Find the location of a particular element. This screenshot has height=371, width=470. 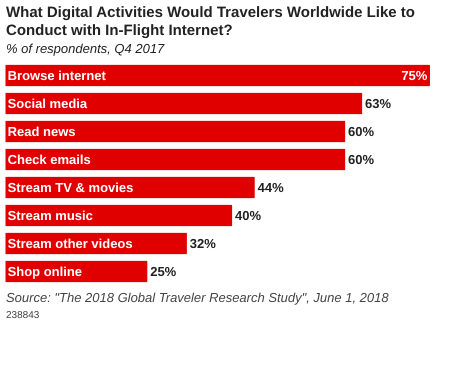

y-tick-label: Social media is located at coordinates (48, 103).